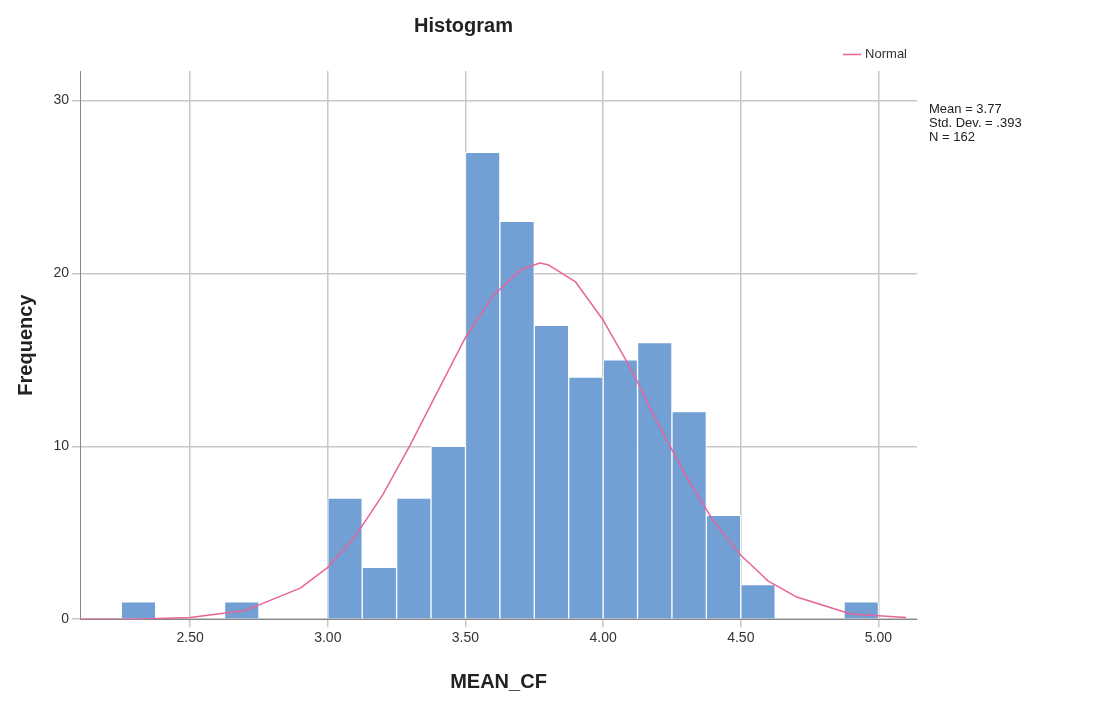 This screenshot has width=1107, height=708. I want to click on text: N = 162, so click(952, 137).